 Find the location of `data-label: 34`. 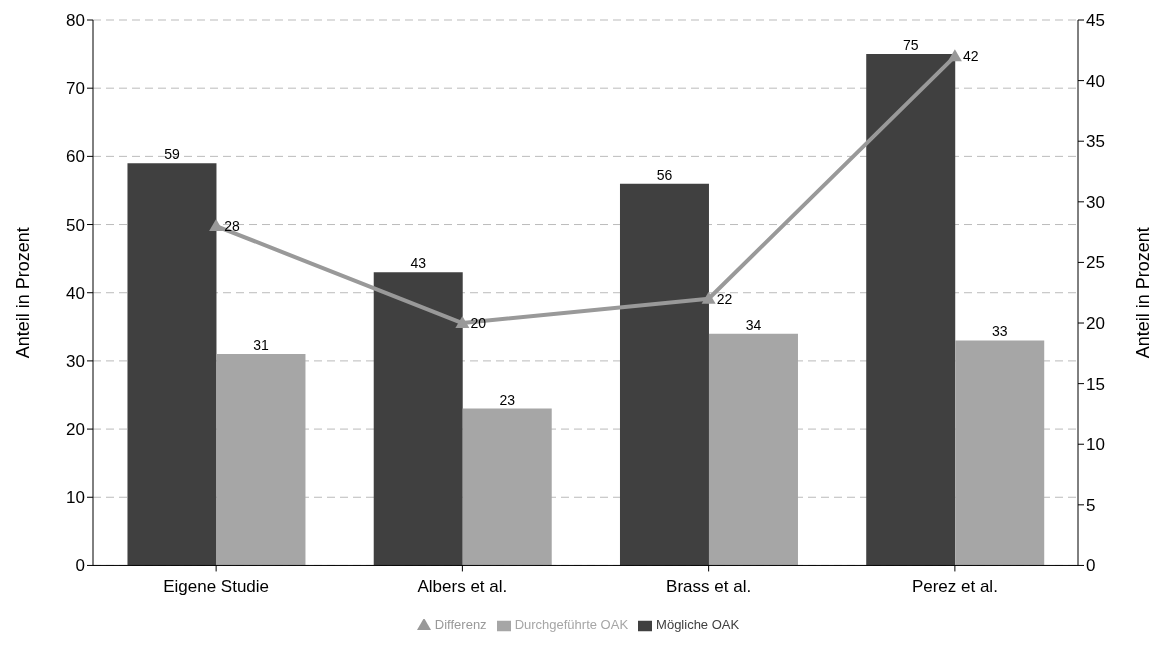

data-label: 34 is located at coordinates (753, 324).